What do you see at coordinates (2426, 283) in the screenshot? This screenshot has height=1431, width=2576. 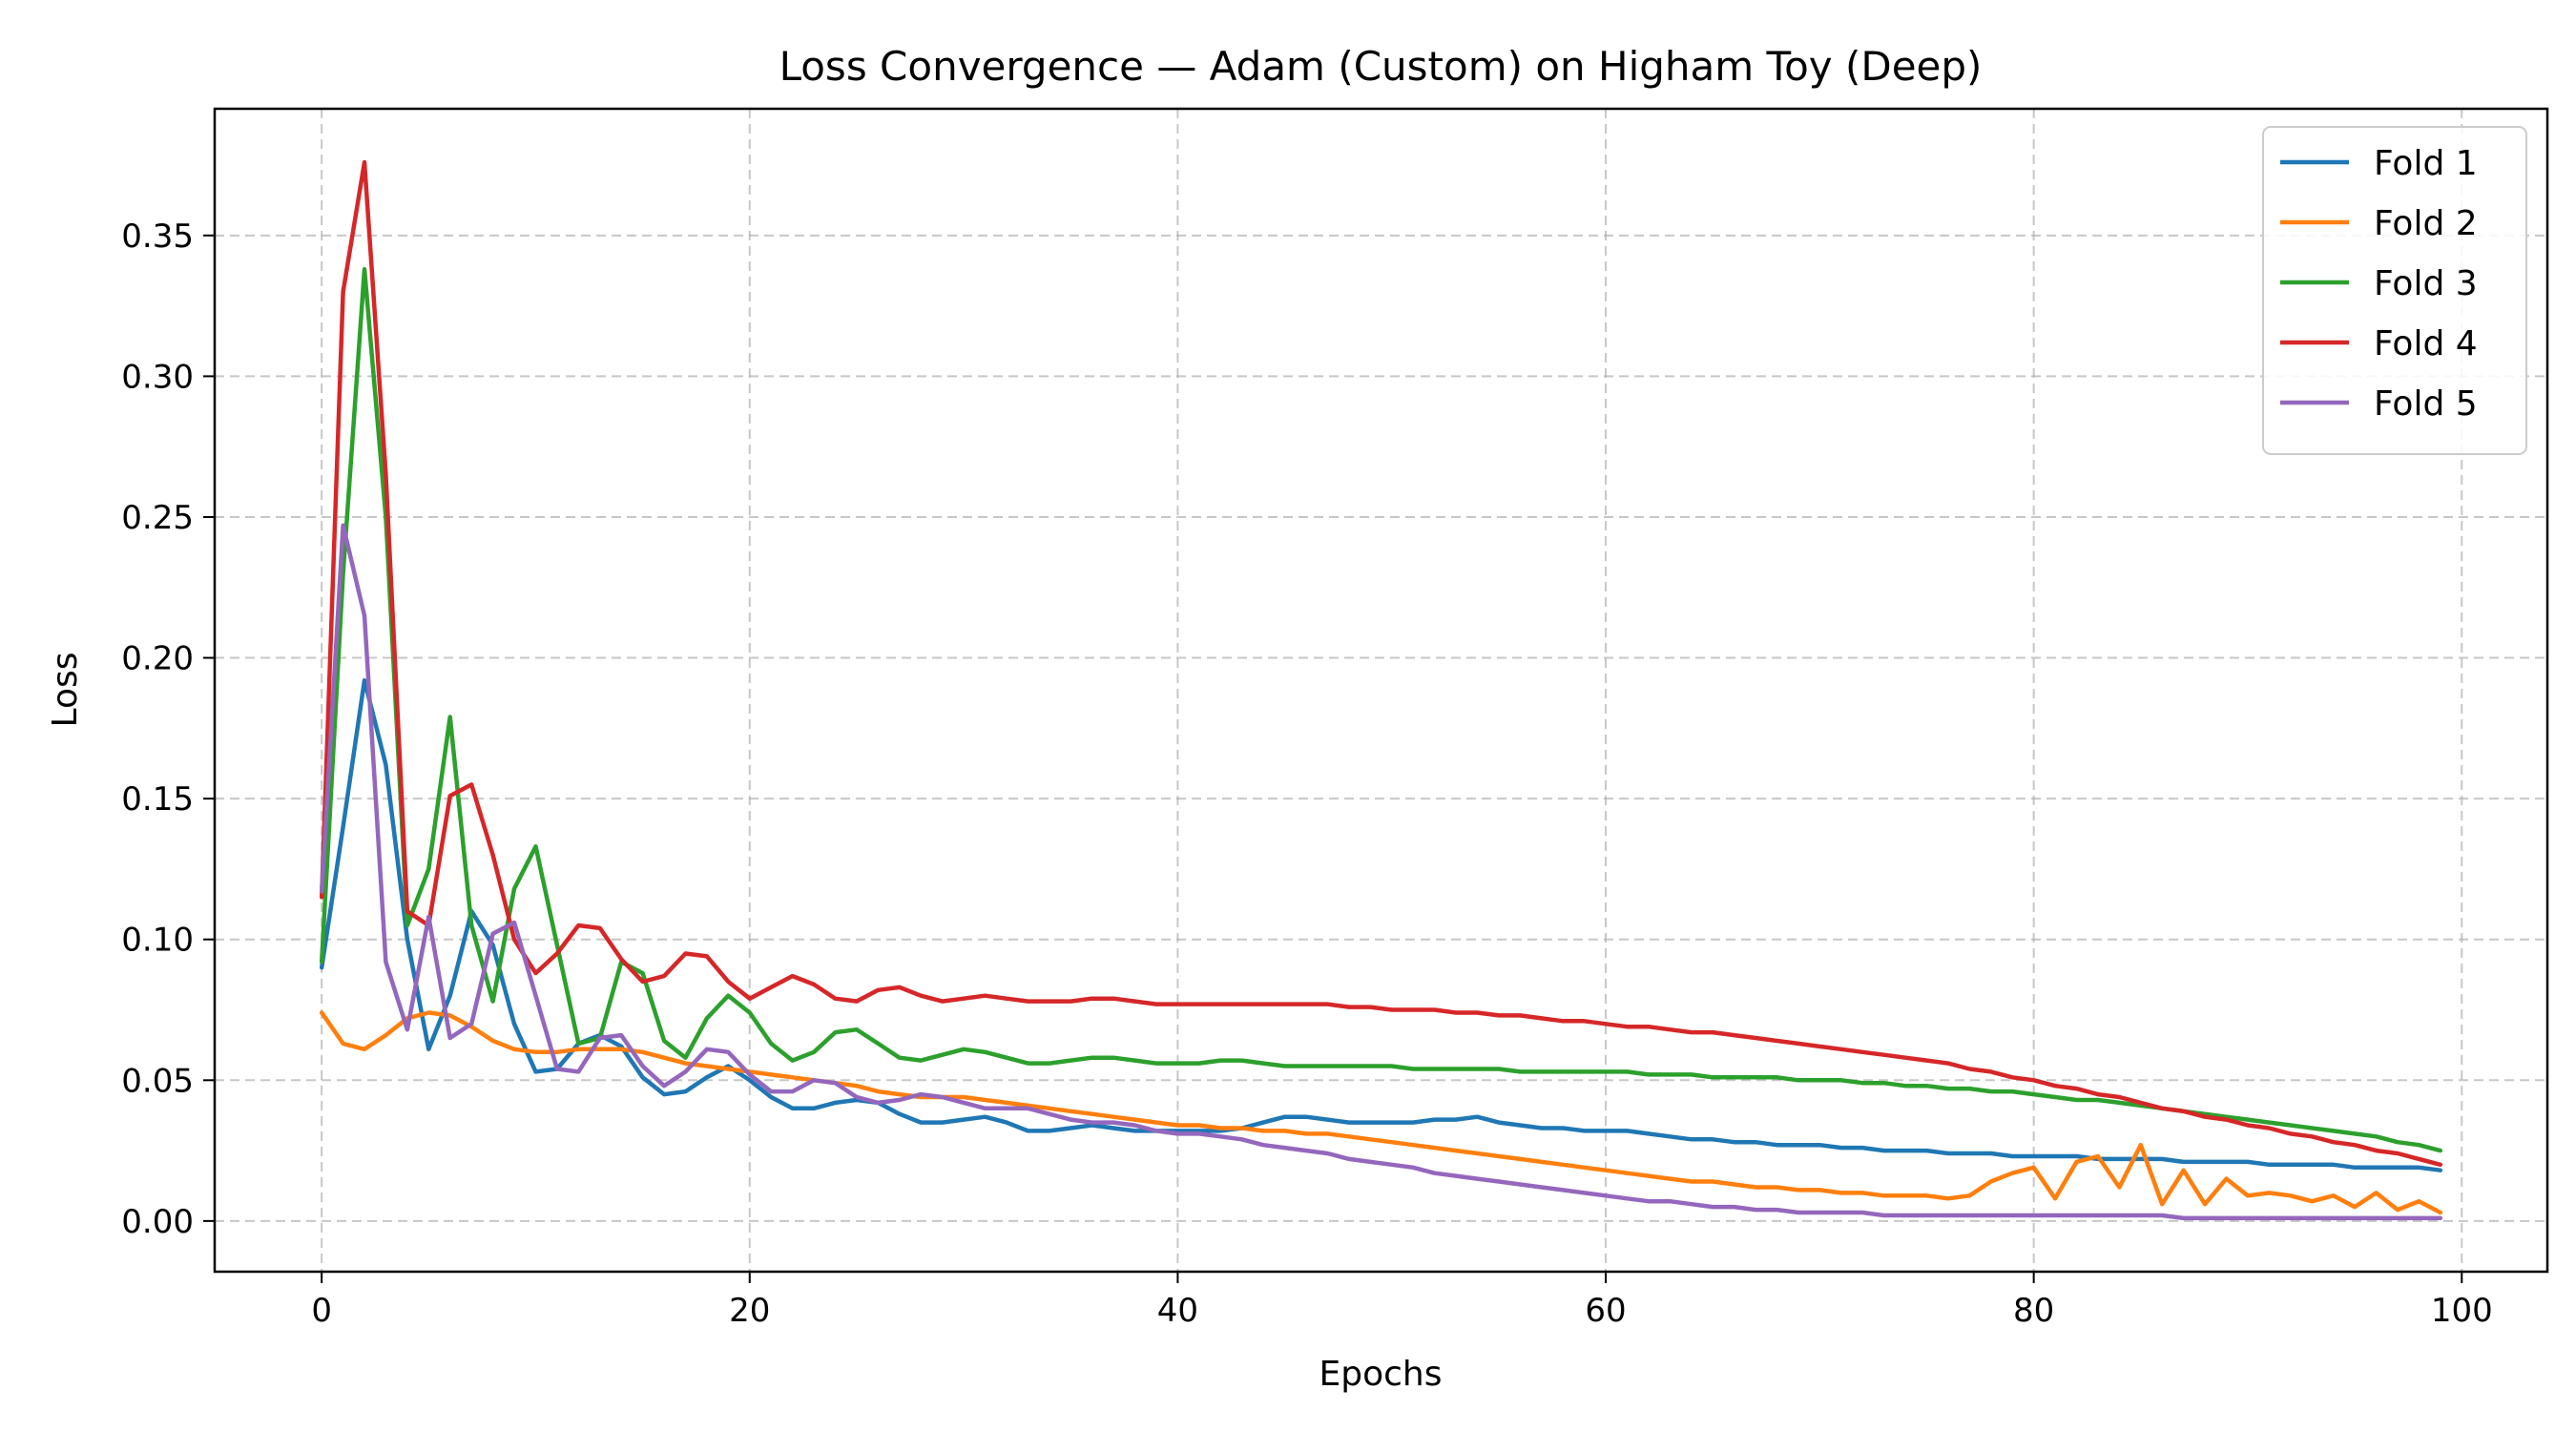 I see `legend-label-fold-3: Fold 3` at bounding box center [2426, 283].